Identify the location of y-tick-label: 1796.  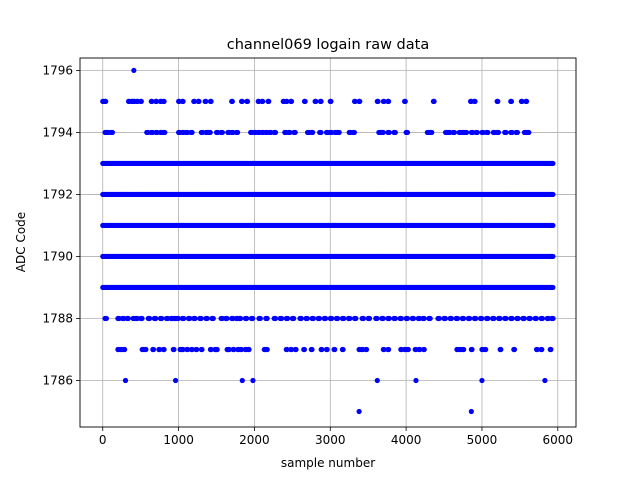
(57, 70).